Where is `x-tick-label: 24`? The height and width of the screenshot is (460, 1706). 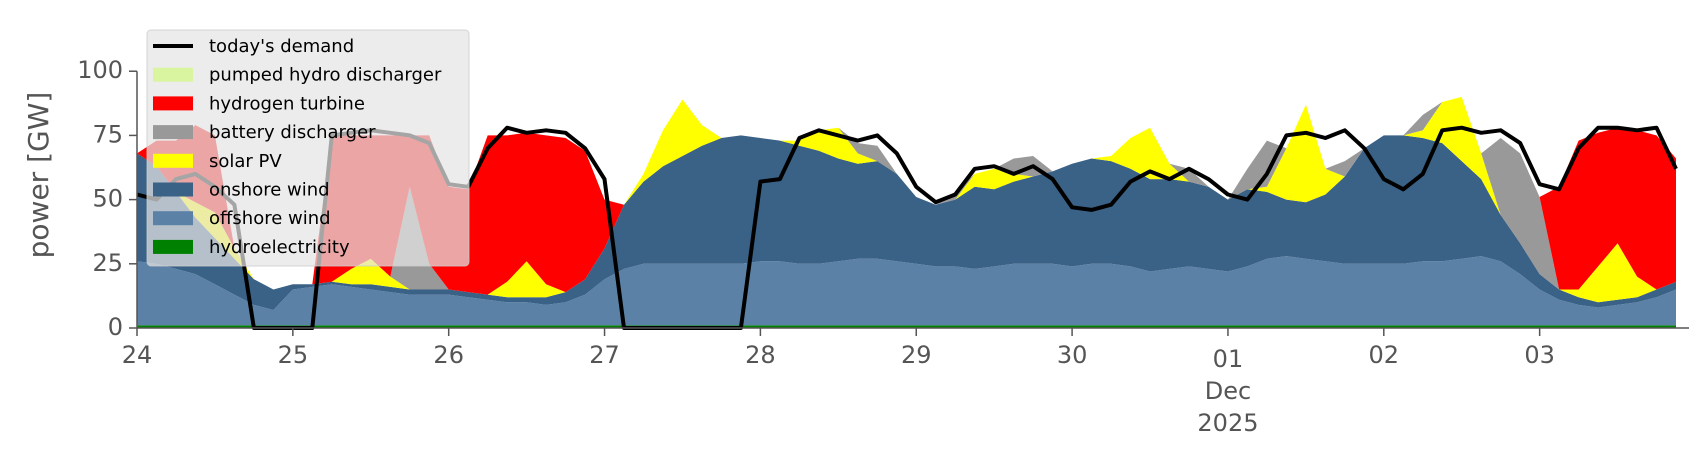 x-tick-label: 24 is located at coordinates (137, 355).